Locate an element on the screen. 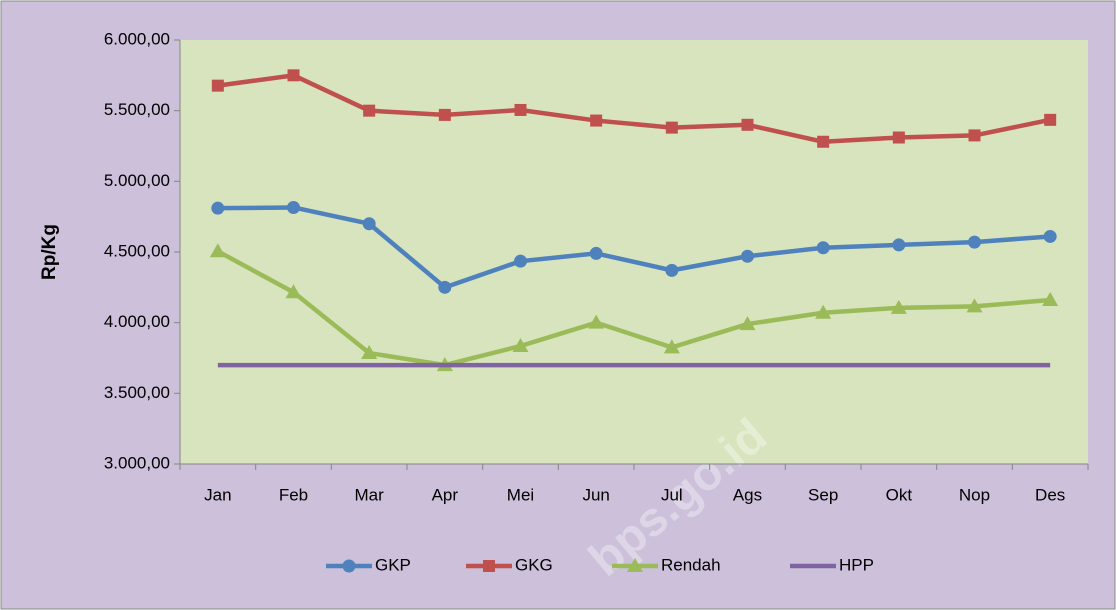  x-tick-label: Apr is located at coordinates (445, 494).